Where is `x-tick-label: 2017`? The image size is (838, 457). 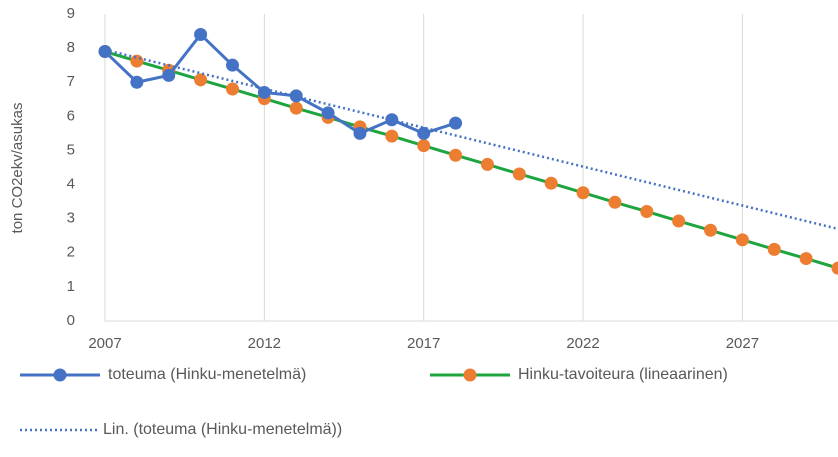
x-tick-label: 2017 is located at coordinates (423, 343).